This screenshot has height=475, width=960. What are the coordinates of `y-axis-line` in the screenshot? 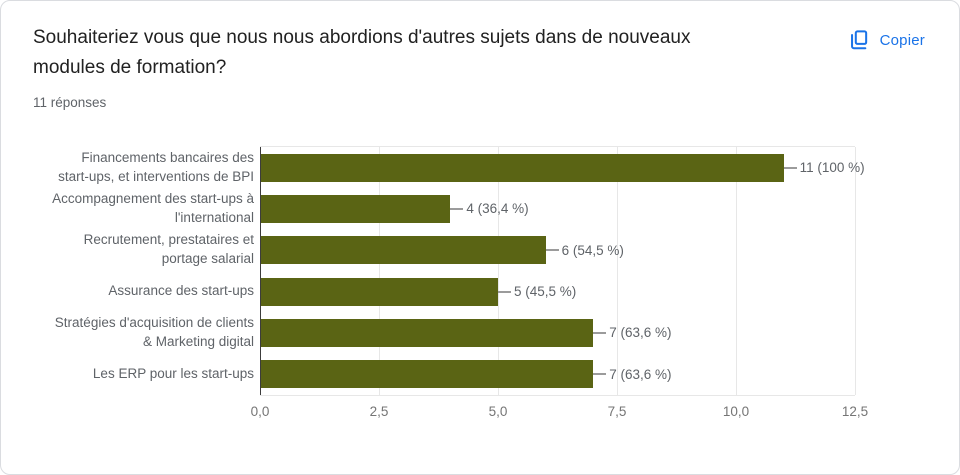 It's located at (260, 271).